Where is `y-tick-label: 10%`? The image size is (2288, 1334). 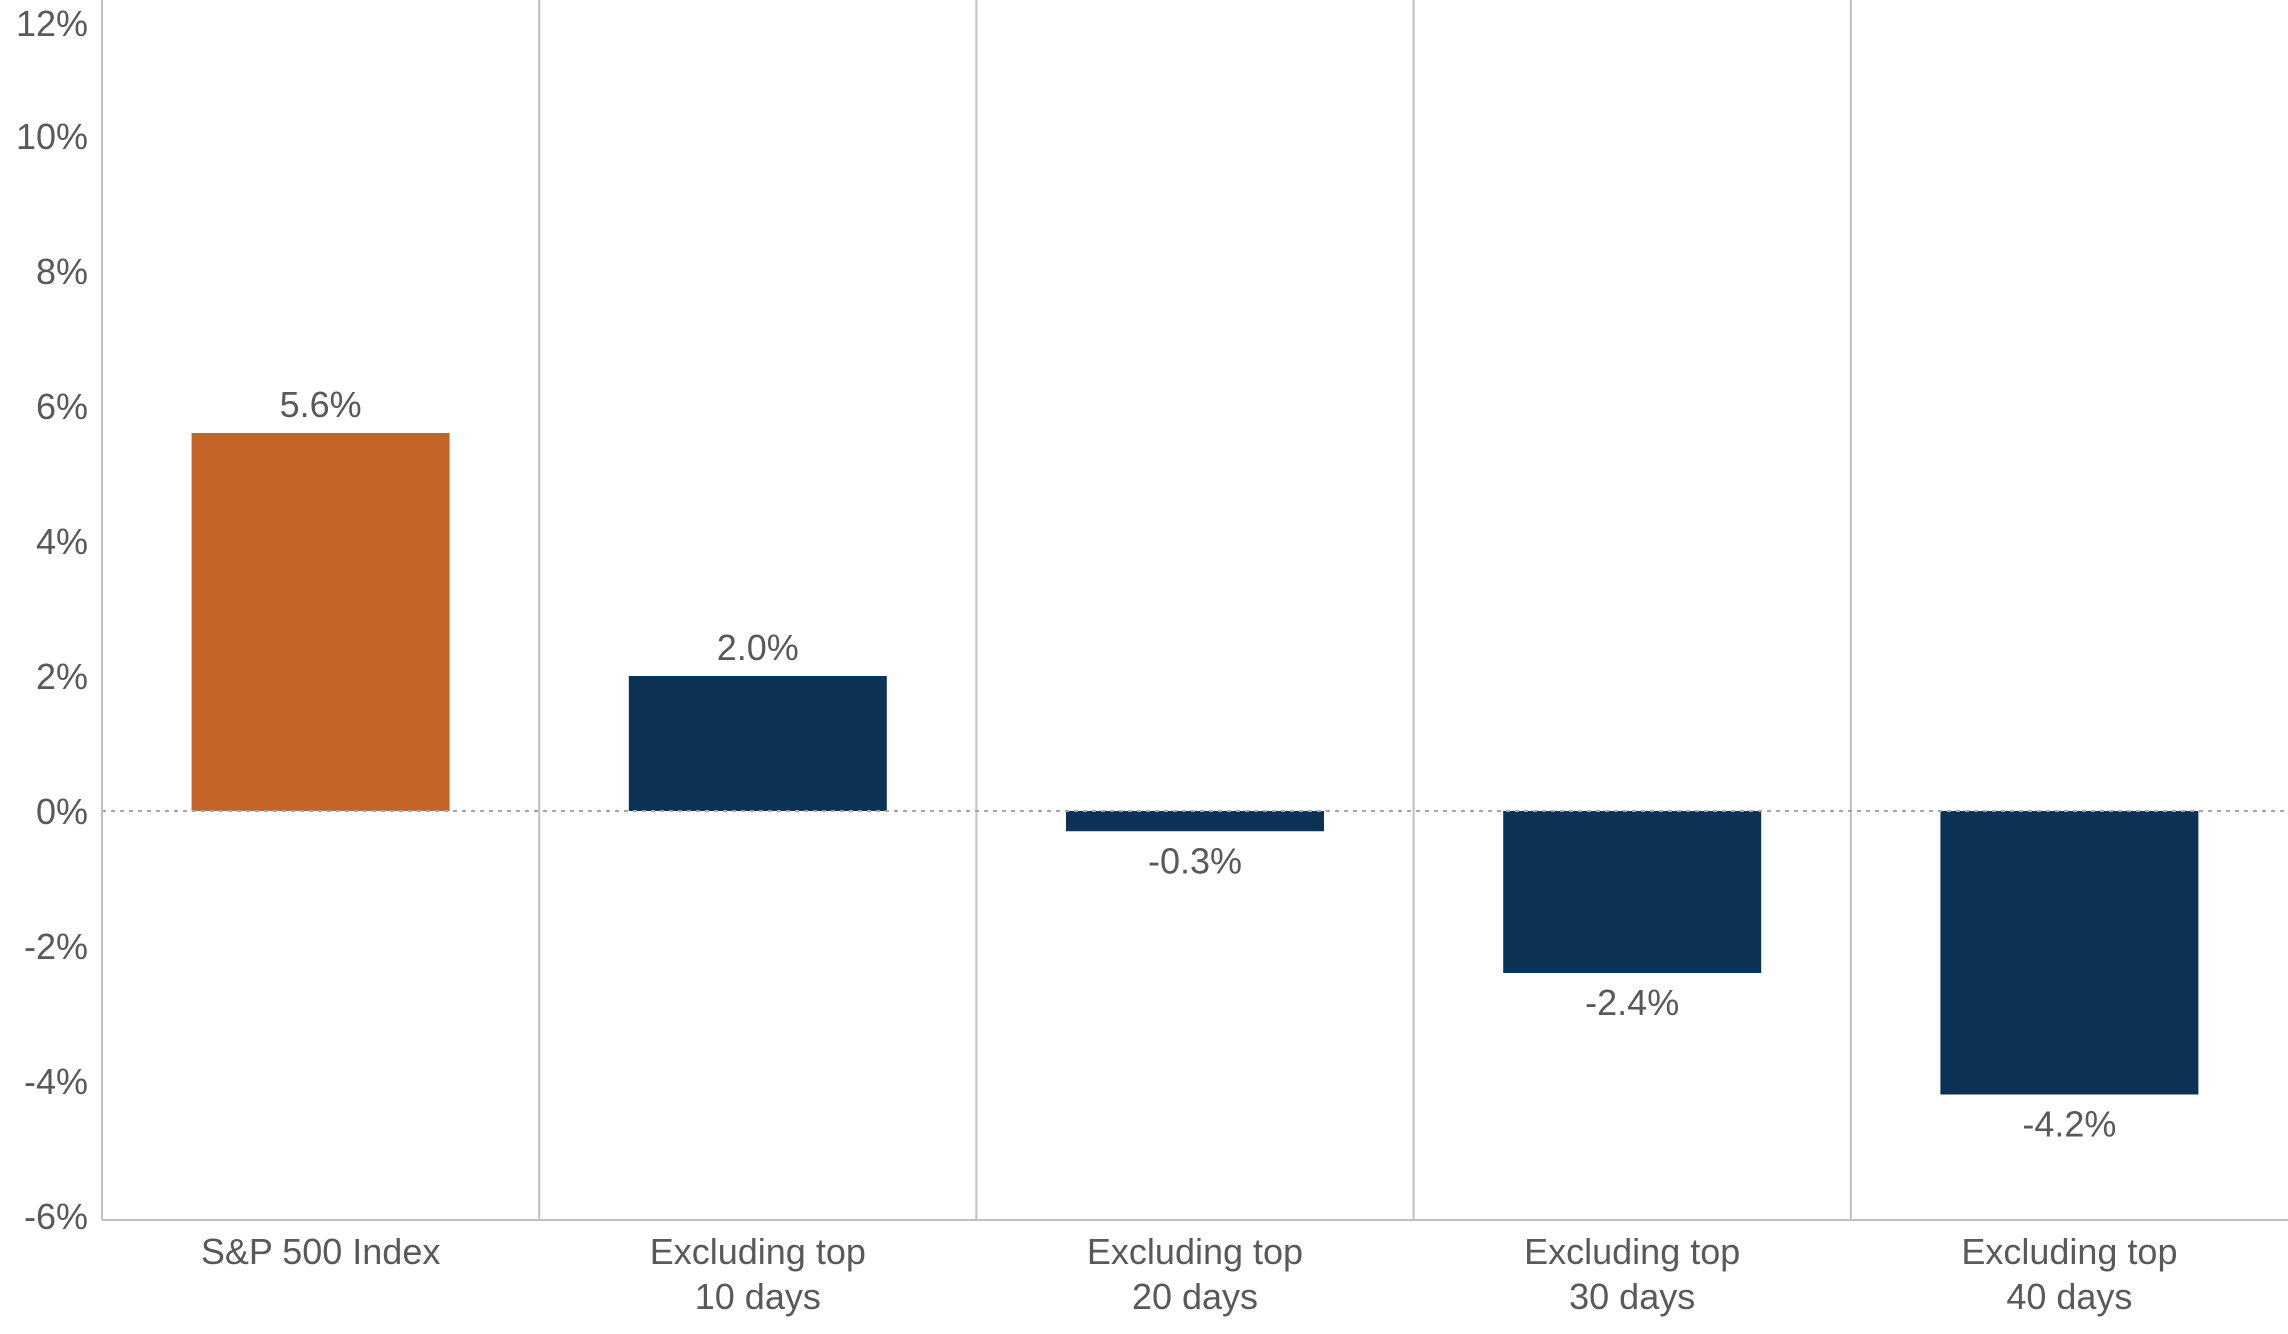
y-tick-label: 10% is located at coordinates (52, 136).